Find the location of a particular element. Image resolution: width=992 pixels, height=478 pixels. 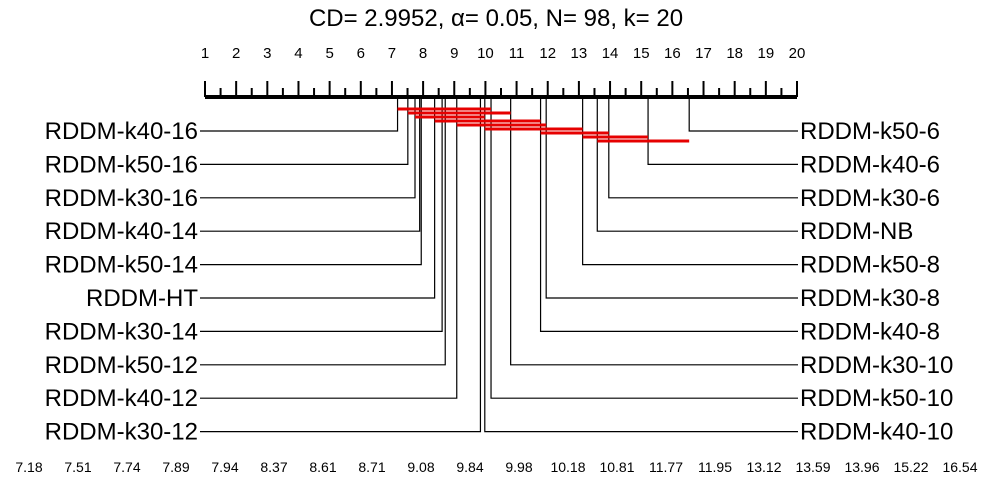

axis-tick-label: 1 is located at coordinates (205, 53).